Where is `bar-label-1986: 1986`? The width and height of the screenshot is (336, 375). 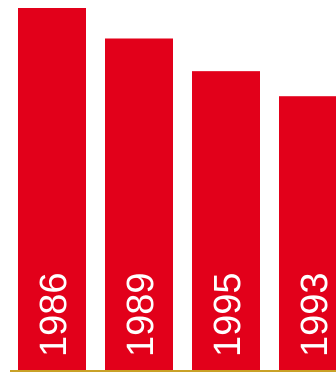
bar-label-1986: 1986 is located at coordinates (54, 314).